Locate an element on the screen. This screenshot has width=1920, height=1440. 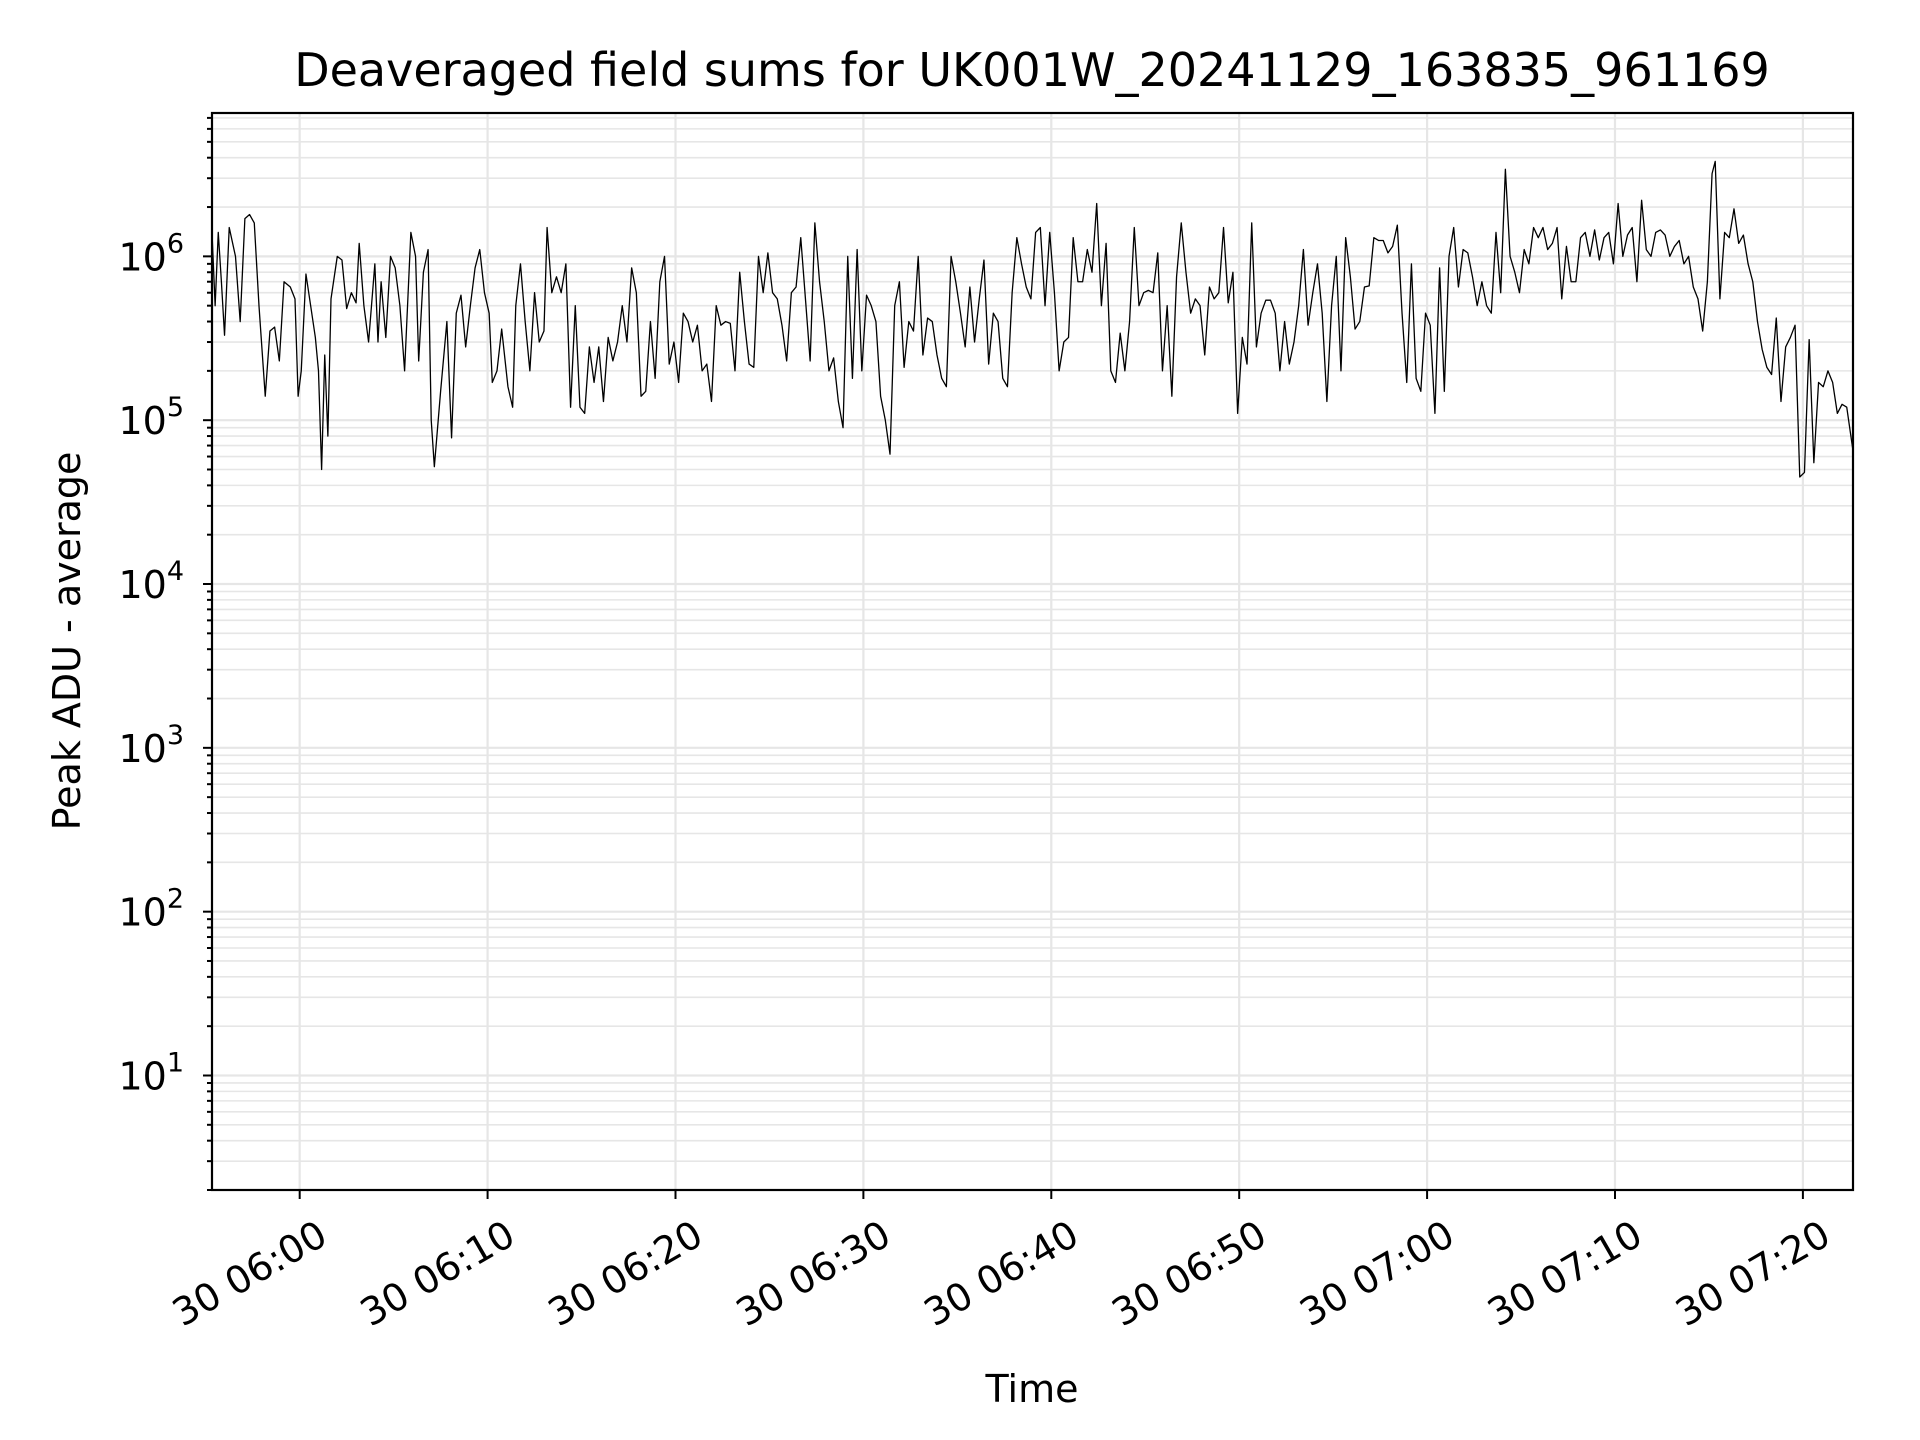
y-tick-label-exponent: 3 is located at coordinates (175, 735).